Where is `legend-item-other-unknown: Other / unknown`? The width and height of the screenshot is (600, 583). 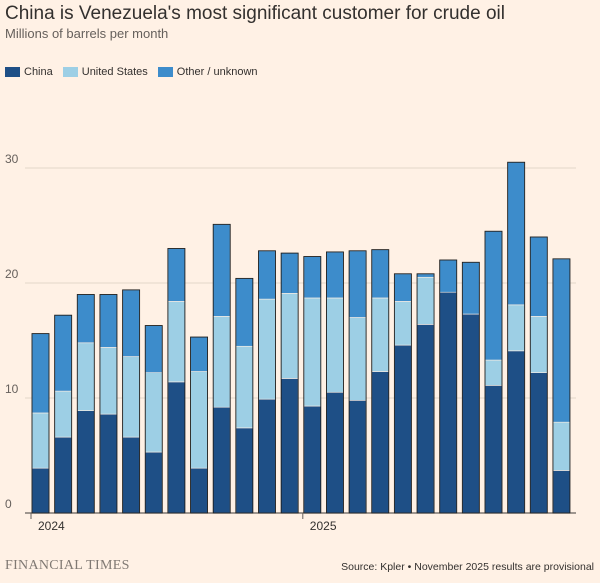
legend-item-other-unknown: Other / unknown is located at coordinates (207, 72).